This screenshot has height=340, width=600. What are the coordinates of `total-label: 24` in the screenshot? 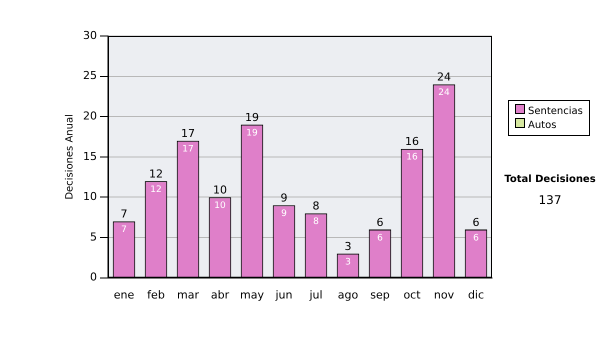 It's located at (444, 77).